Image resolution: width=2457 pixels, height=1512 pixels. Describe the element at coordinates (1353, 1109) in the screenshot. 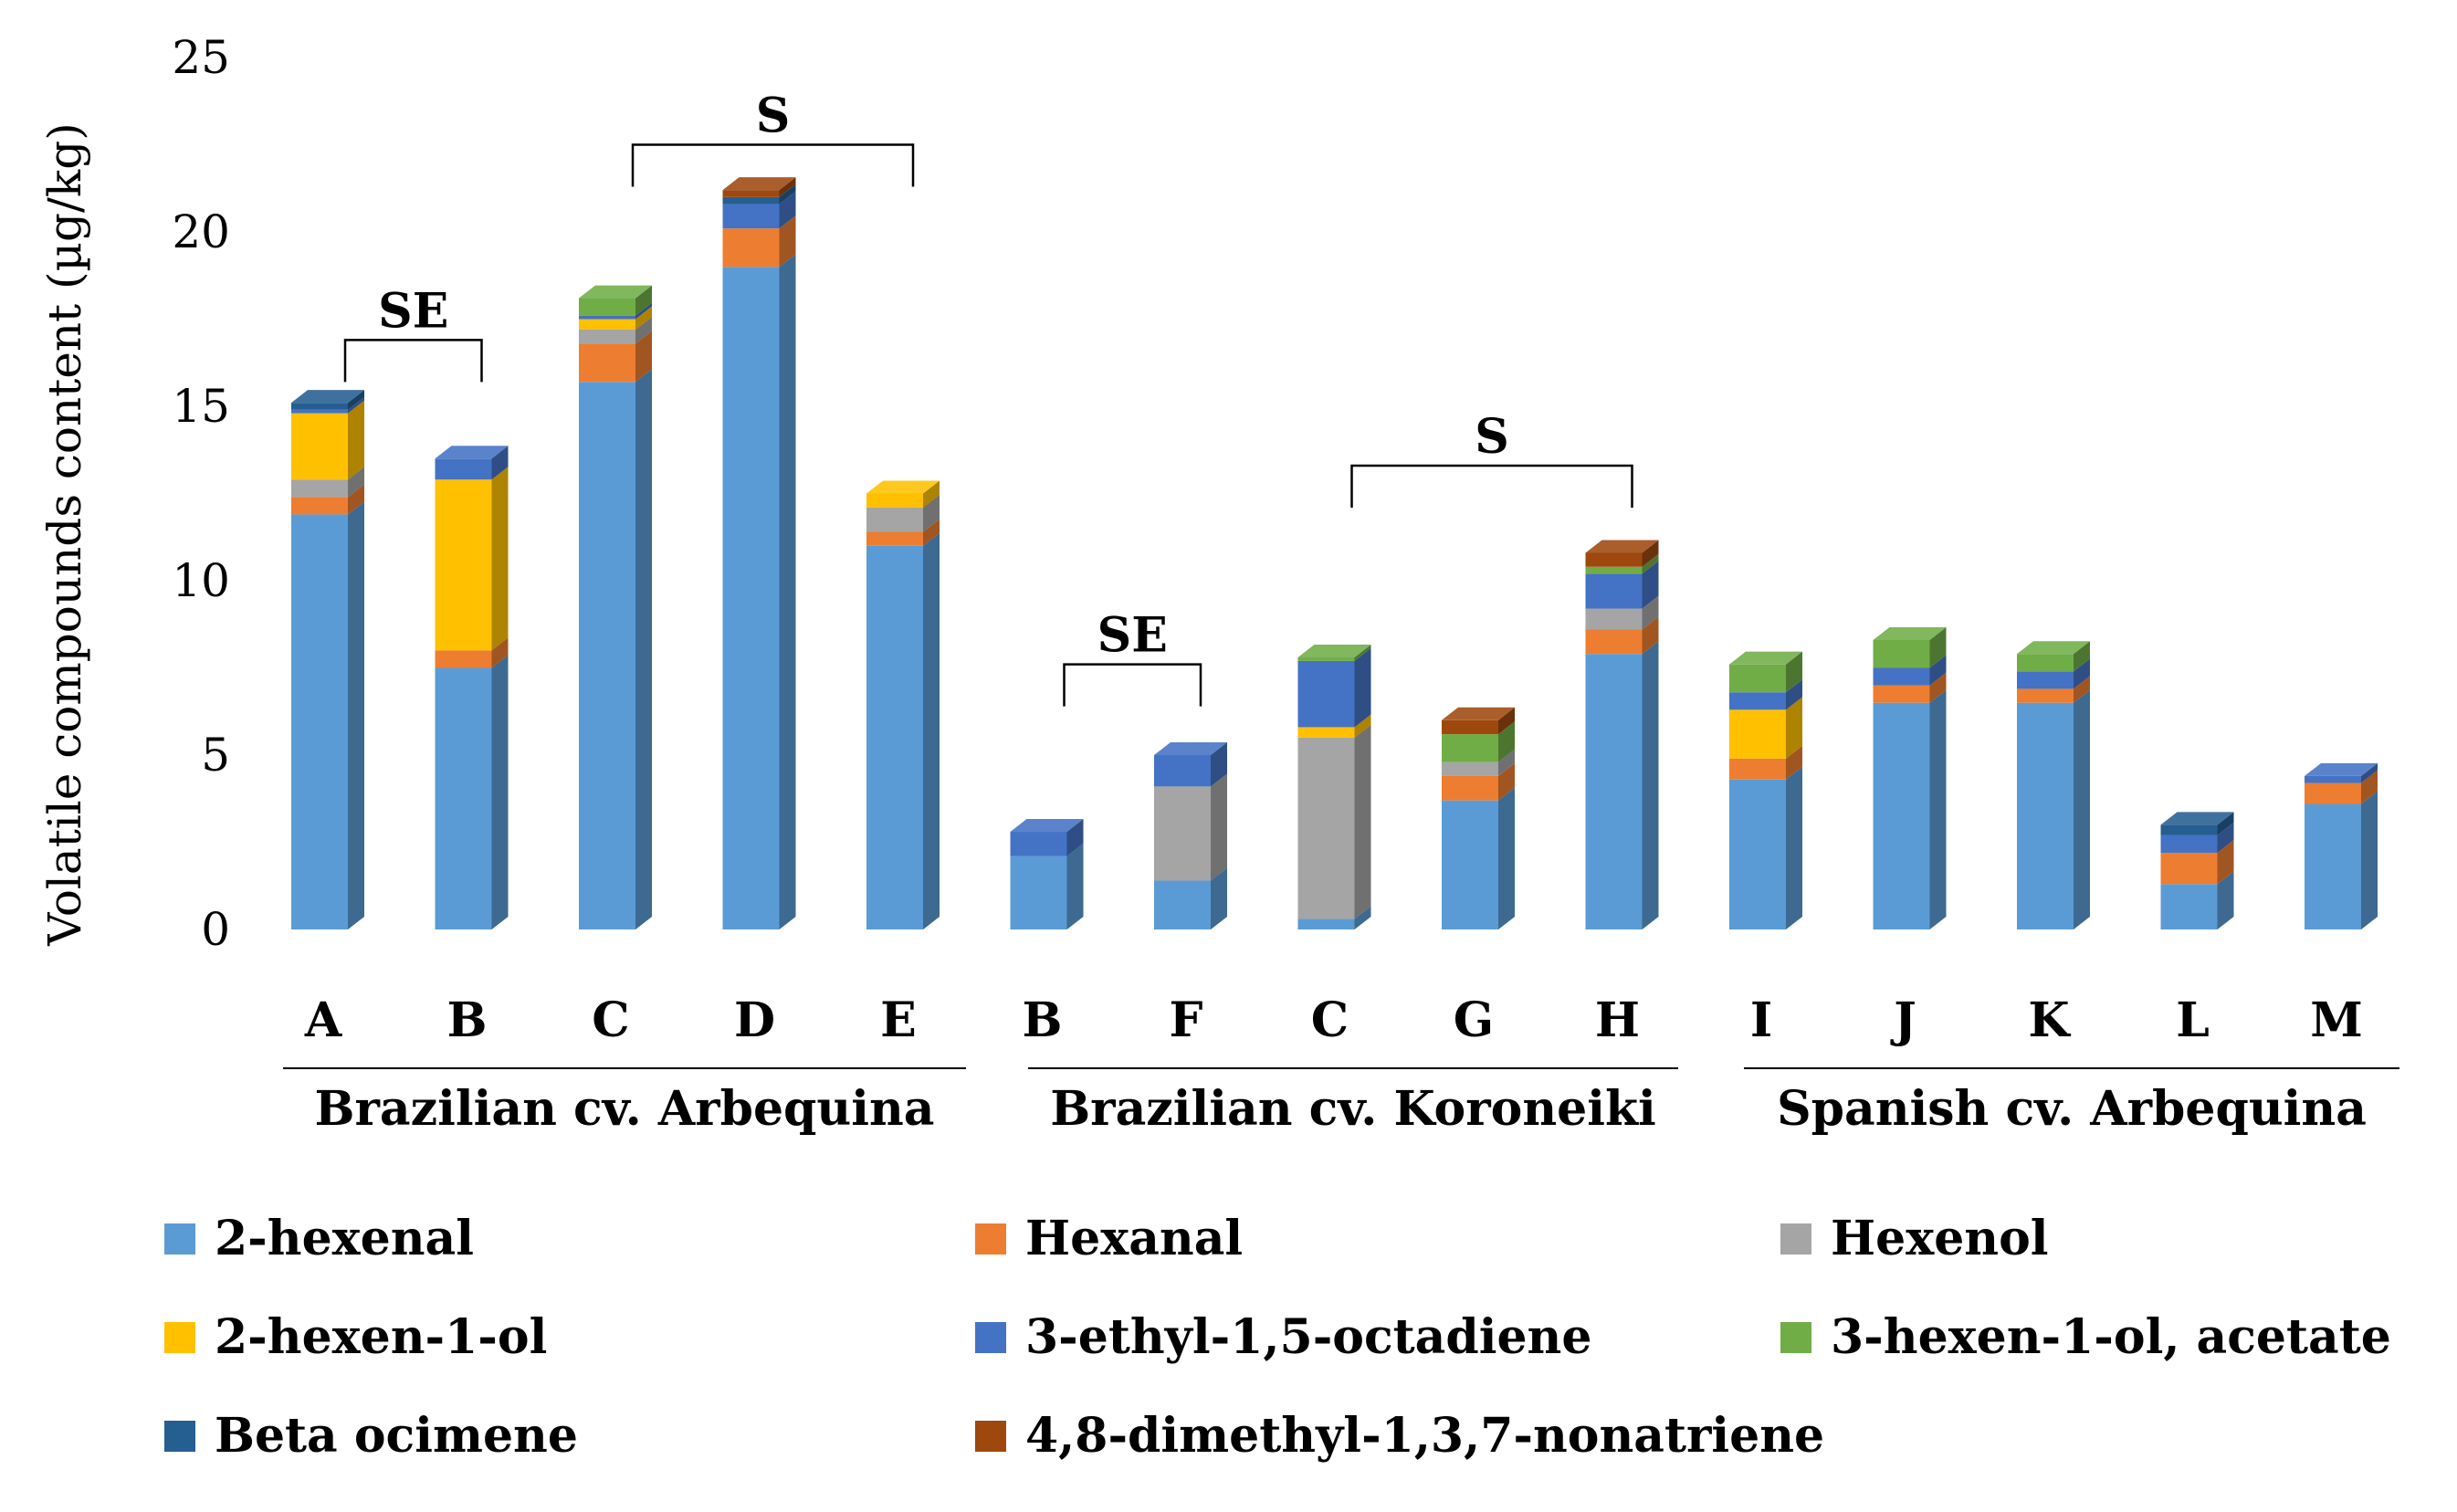

I see `group-label: Brazilian cv. Koroneiki` at that location.